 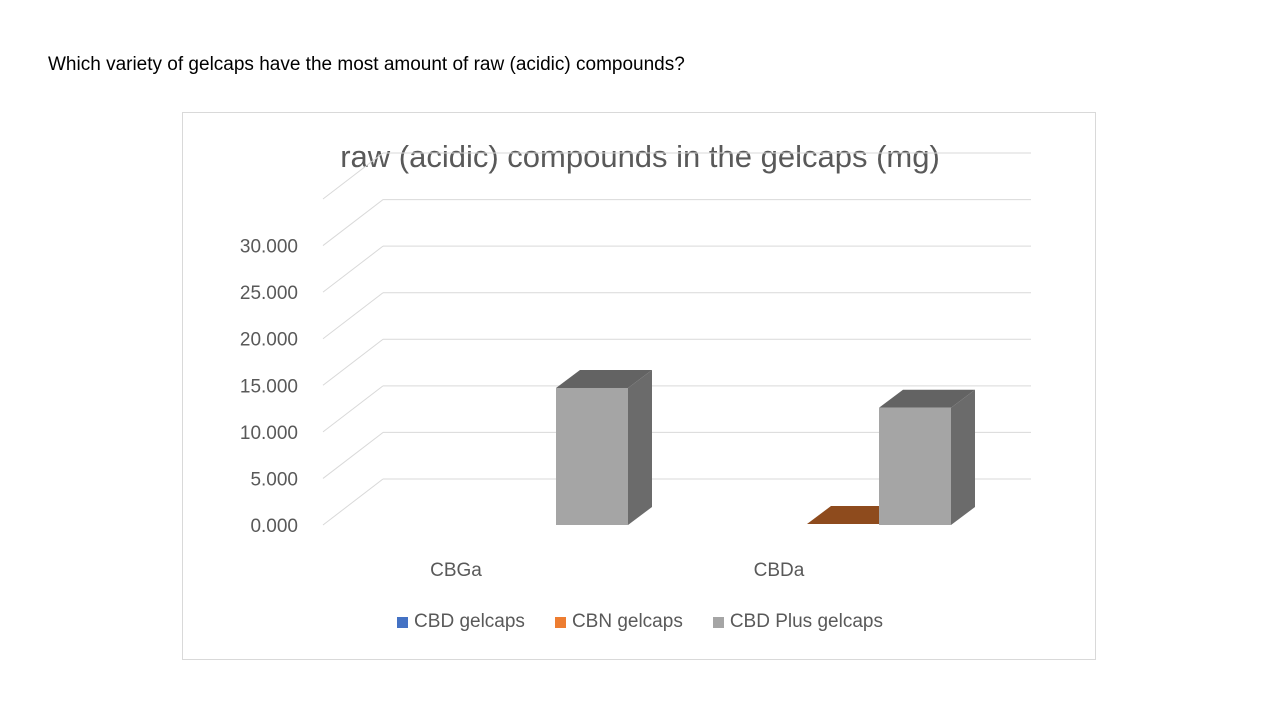 I want to click on legend-item: CBN gelcaps, so click(x=618, y=622).